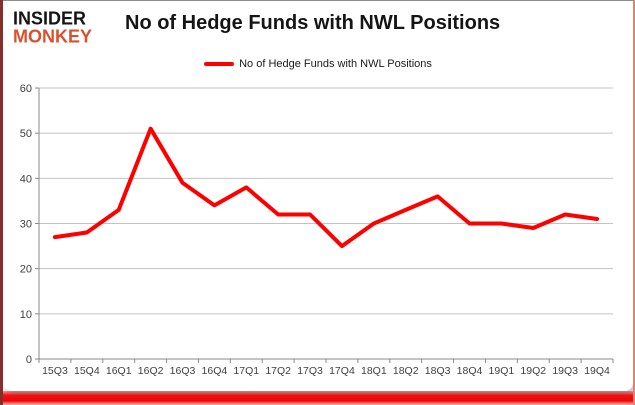  I want to click on logo-text-monkey: MONKEY, so click(53, 36).